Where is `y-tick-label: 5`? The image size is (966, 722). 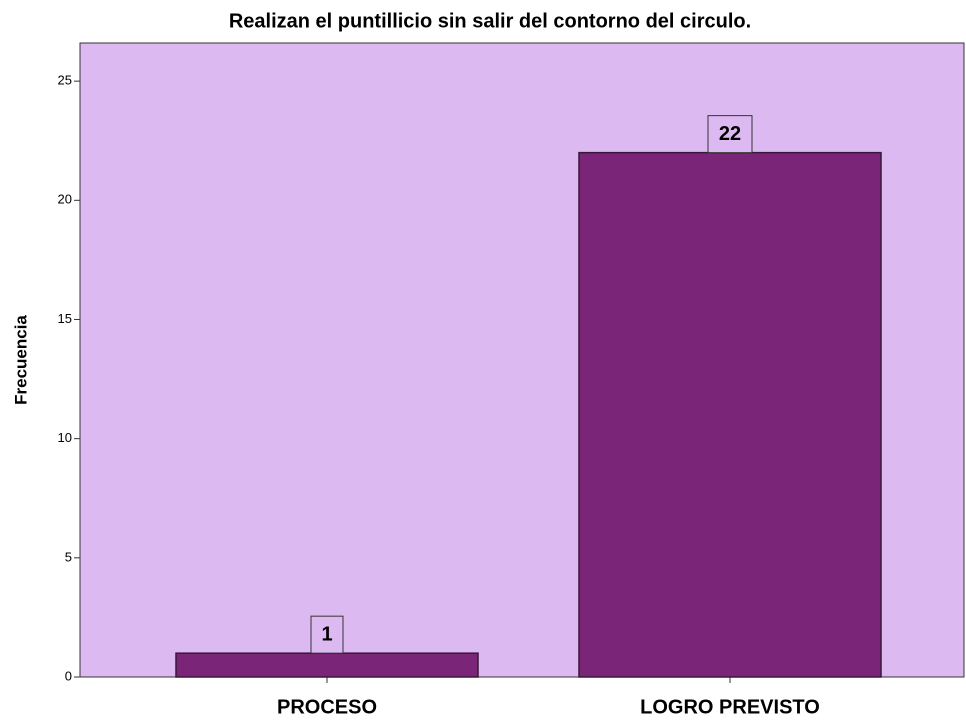 y-tick-label: 5 is located at coordinates (68, 556).